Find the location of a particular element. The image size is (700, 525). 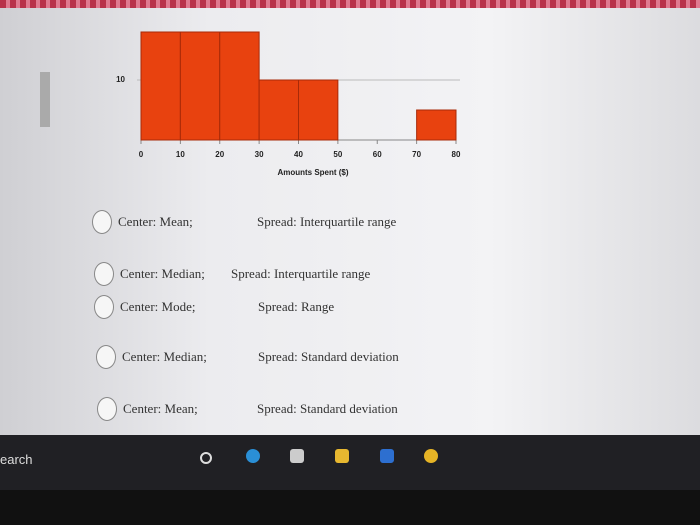

x-tick-label: 80 is located at coordinates (456, 154).